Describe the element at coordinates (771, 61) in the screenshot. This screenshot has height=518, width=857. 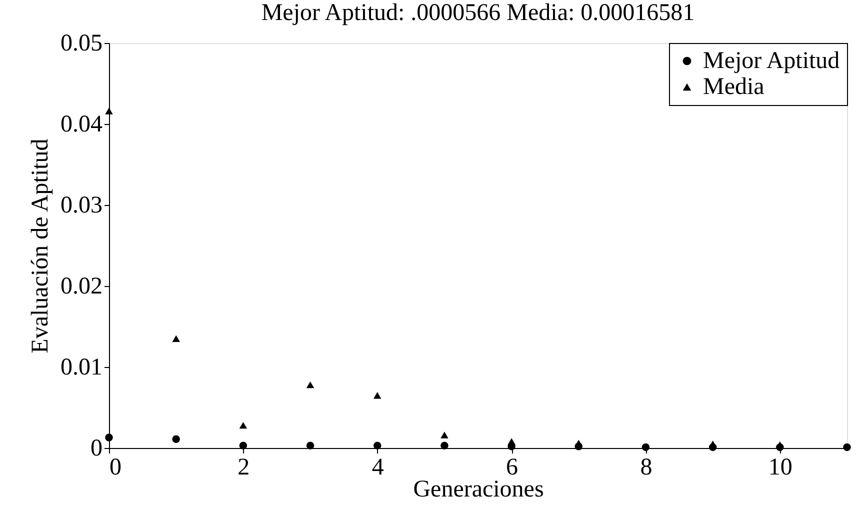
I see `legend-label: Mejor Aptitud` at that location.